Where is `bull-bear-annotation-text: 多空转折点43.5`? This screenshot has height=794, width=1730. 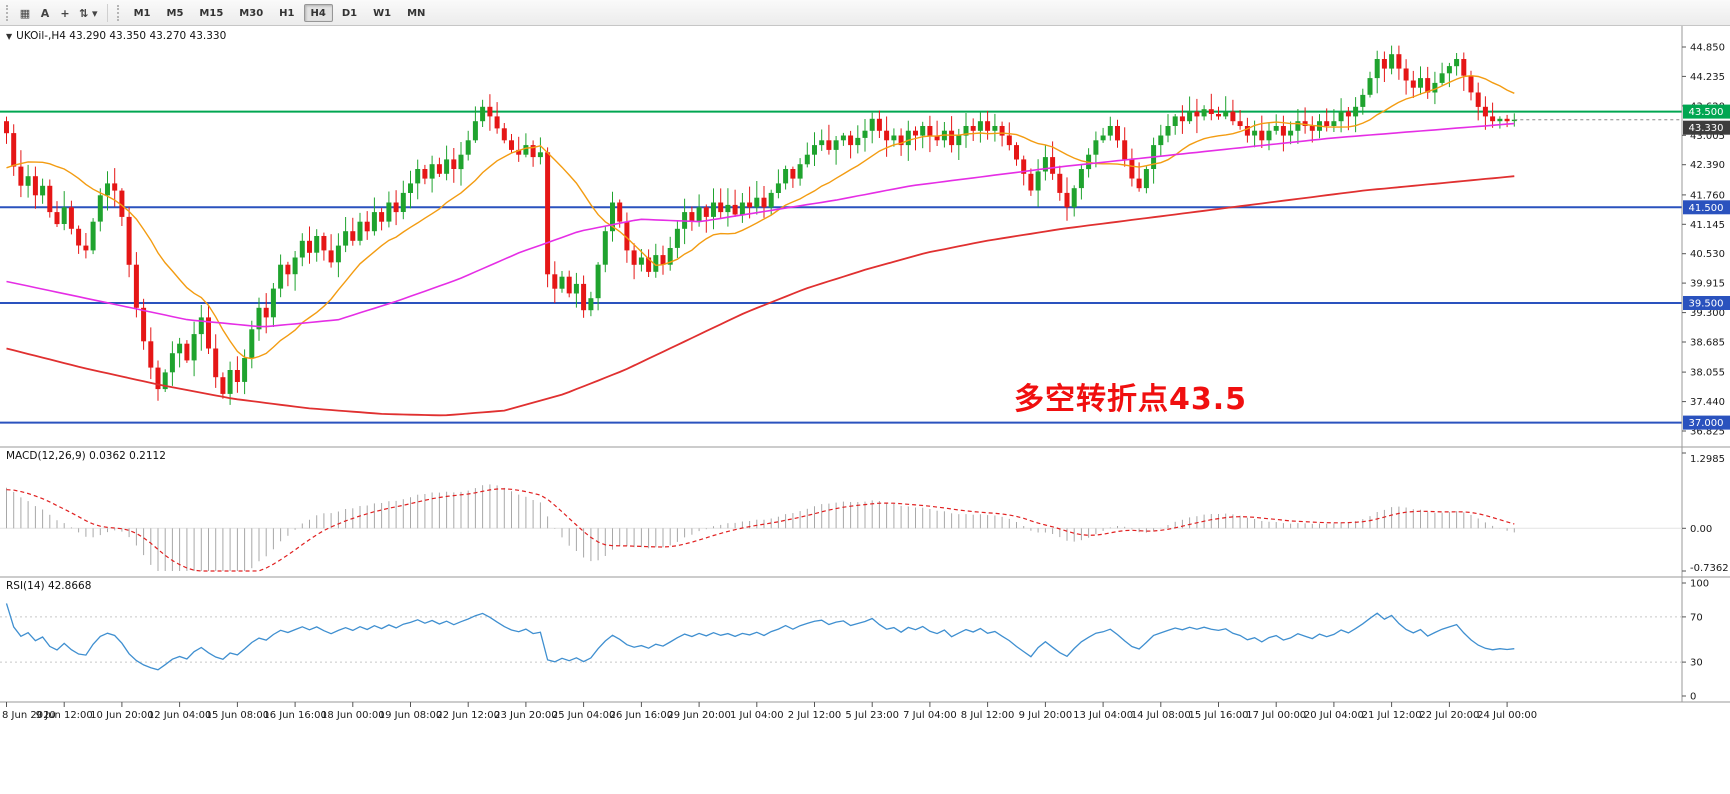
bull-bear-annotation-text: 多空转折点43.5 is located at coordinates (1131, 399).